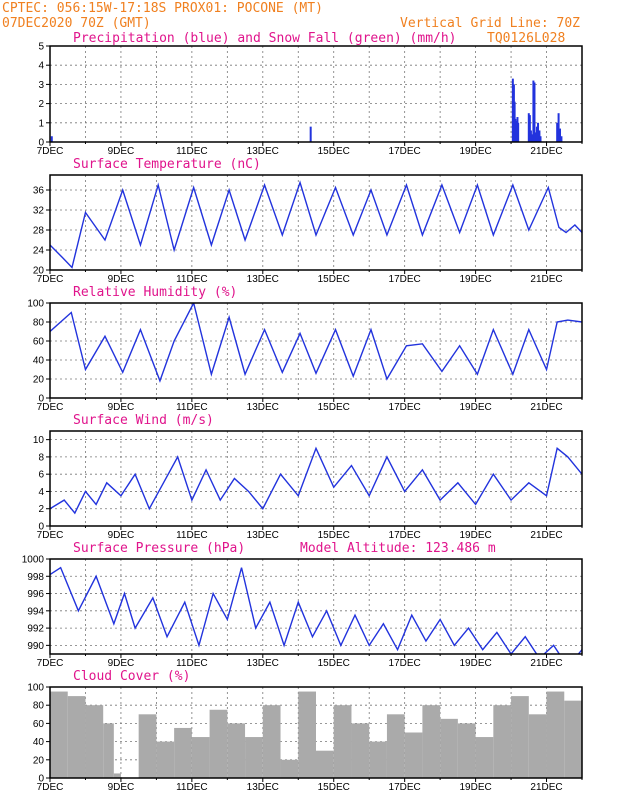  Describe the element at coordinates (39, 231) in the screenshot. I see `y-tick-label: 28` at that location.